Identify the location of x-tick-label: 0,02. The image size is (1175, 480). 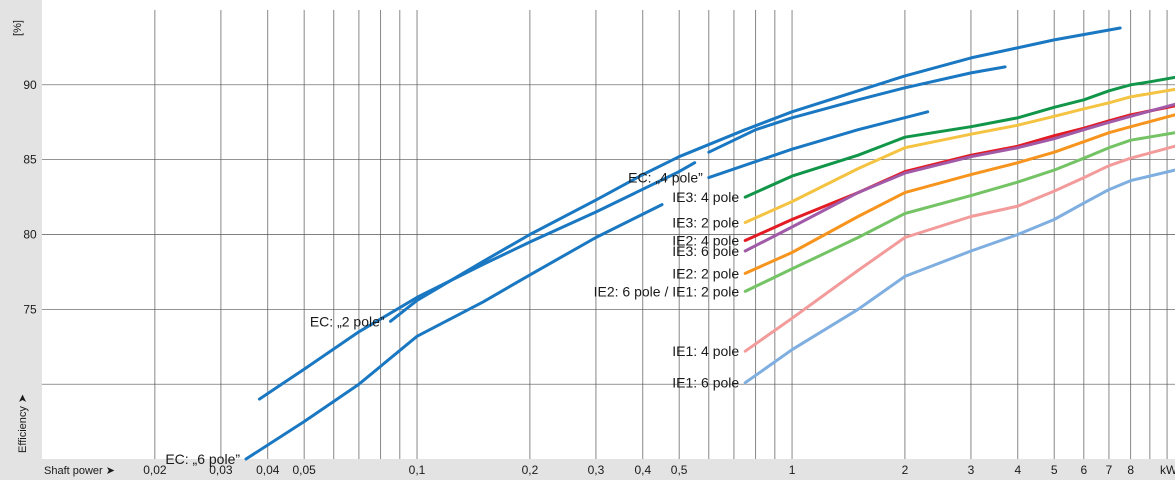
(155, 470).